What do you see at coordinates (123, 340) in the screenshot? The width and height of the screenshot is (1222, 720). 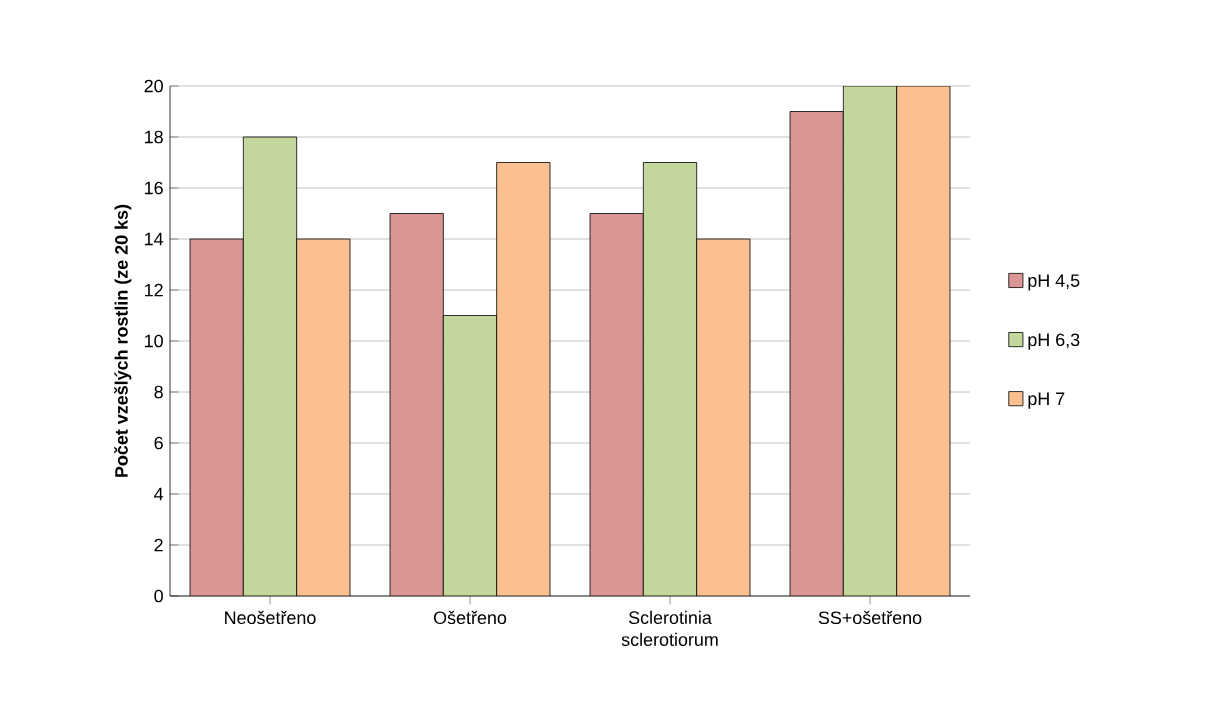 I see `y-axis-title: Počet vzešlých rostlin (ze 20 ks)` at bounding box center [123, 340].